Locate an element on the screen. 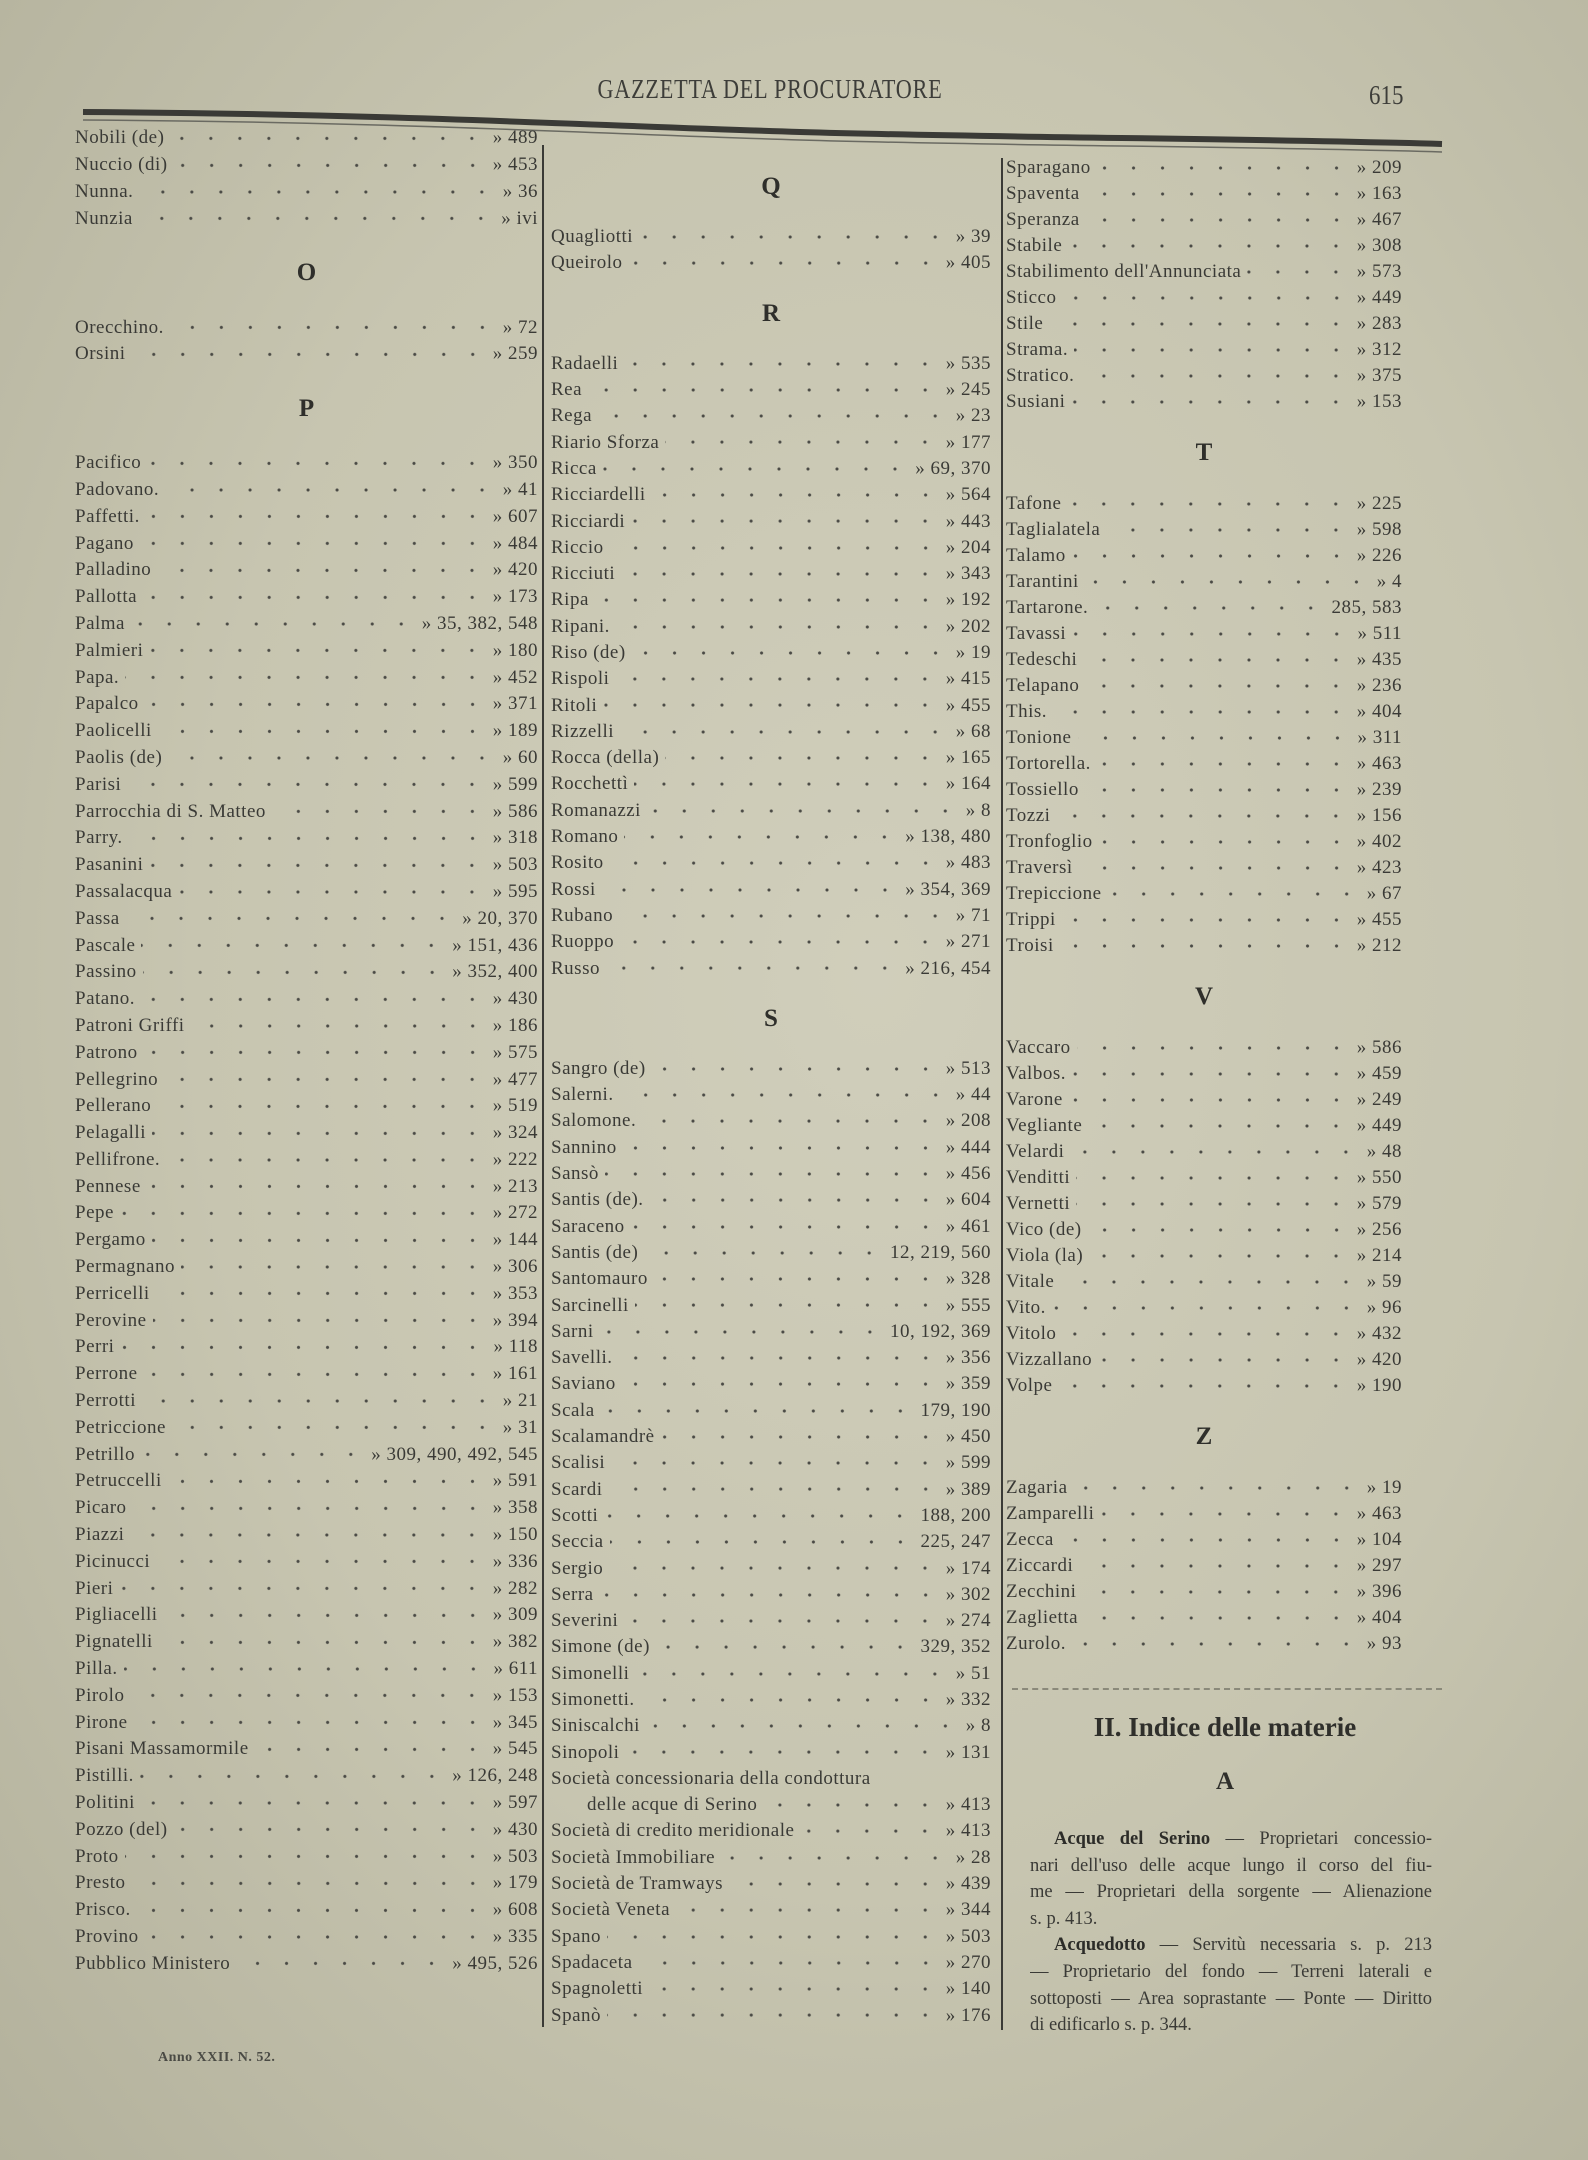 This screenshot has height=2160, width=1588. entry-name: Vito. is located at coordinates (1026, 1307).